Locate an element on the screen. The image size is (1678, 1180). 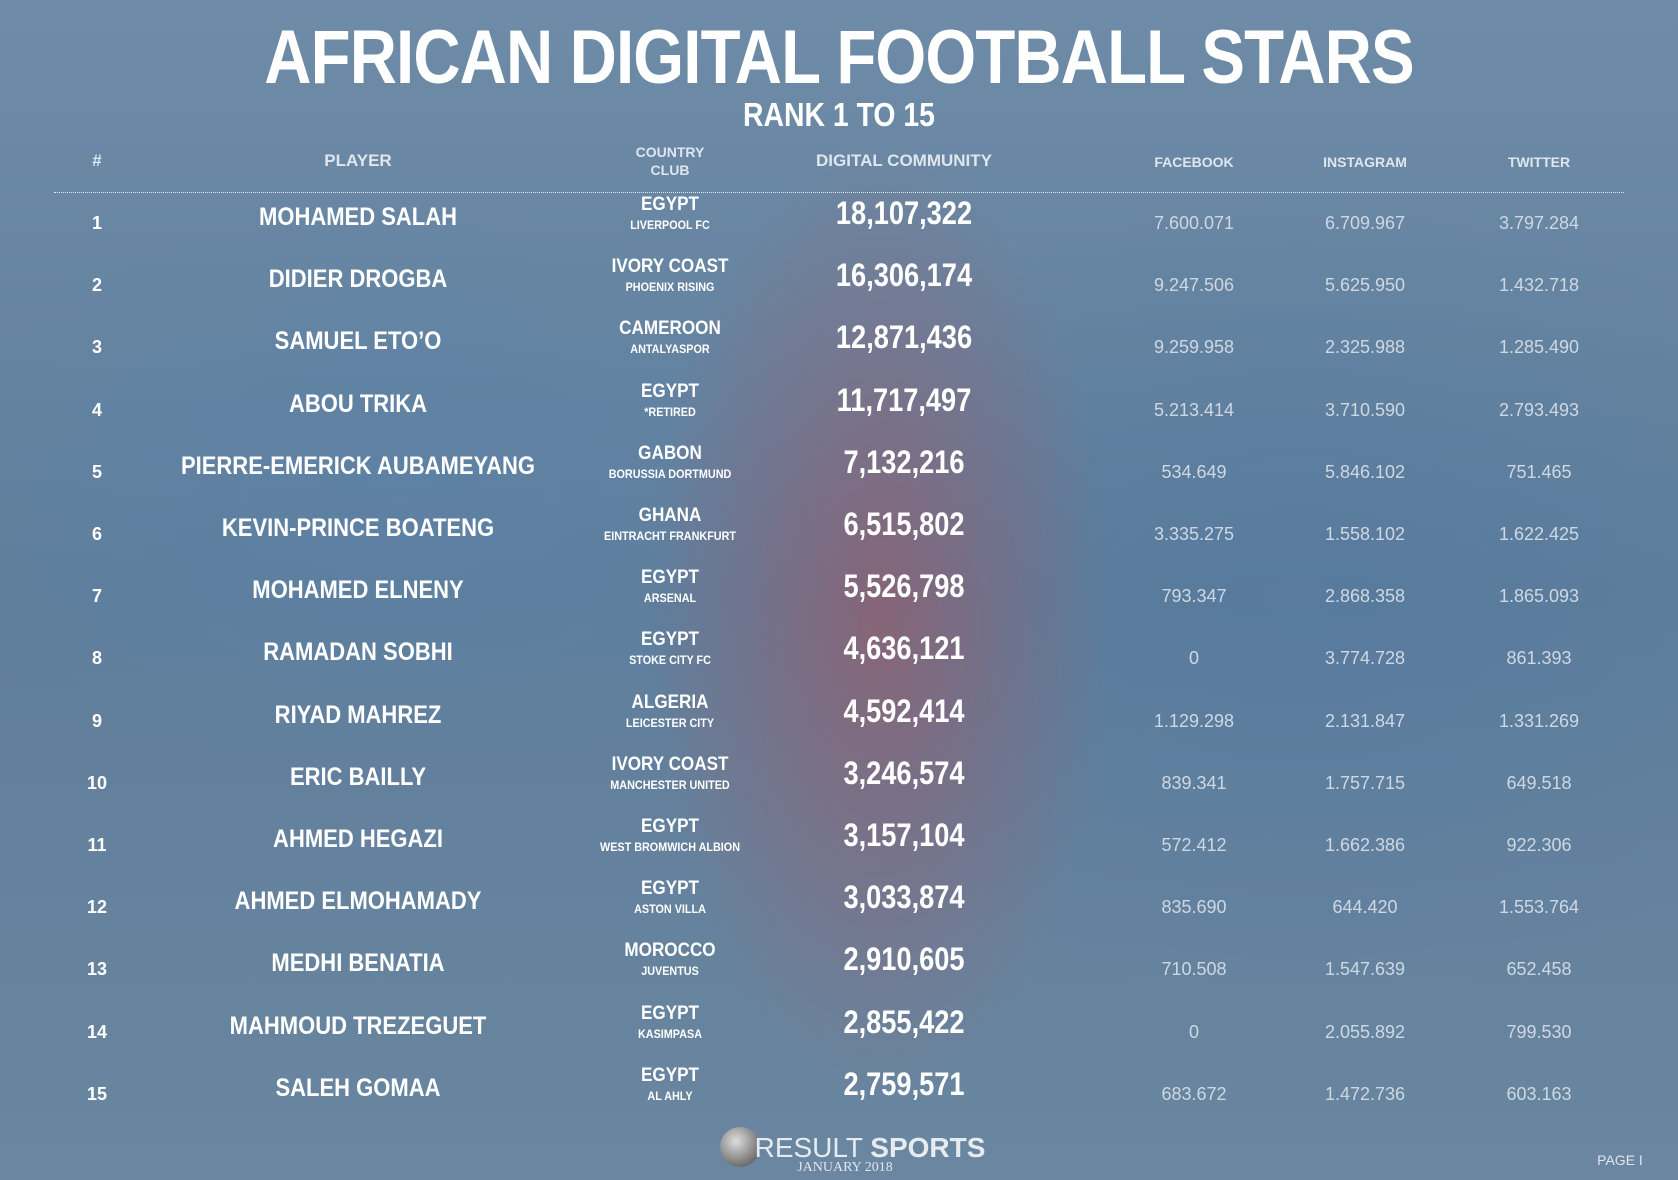
rank: 1 is located at coordinates (97, 223).